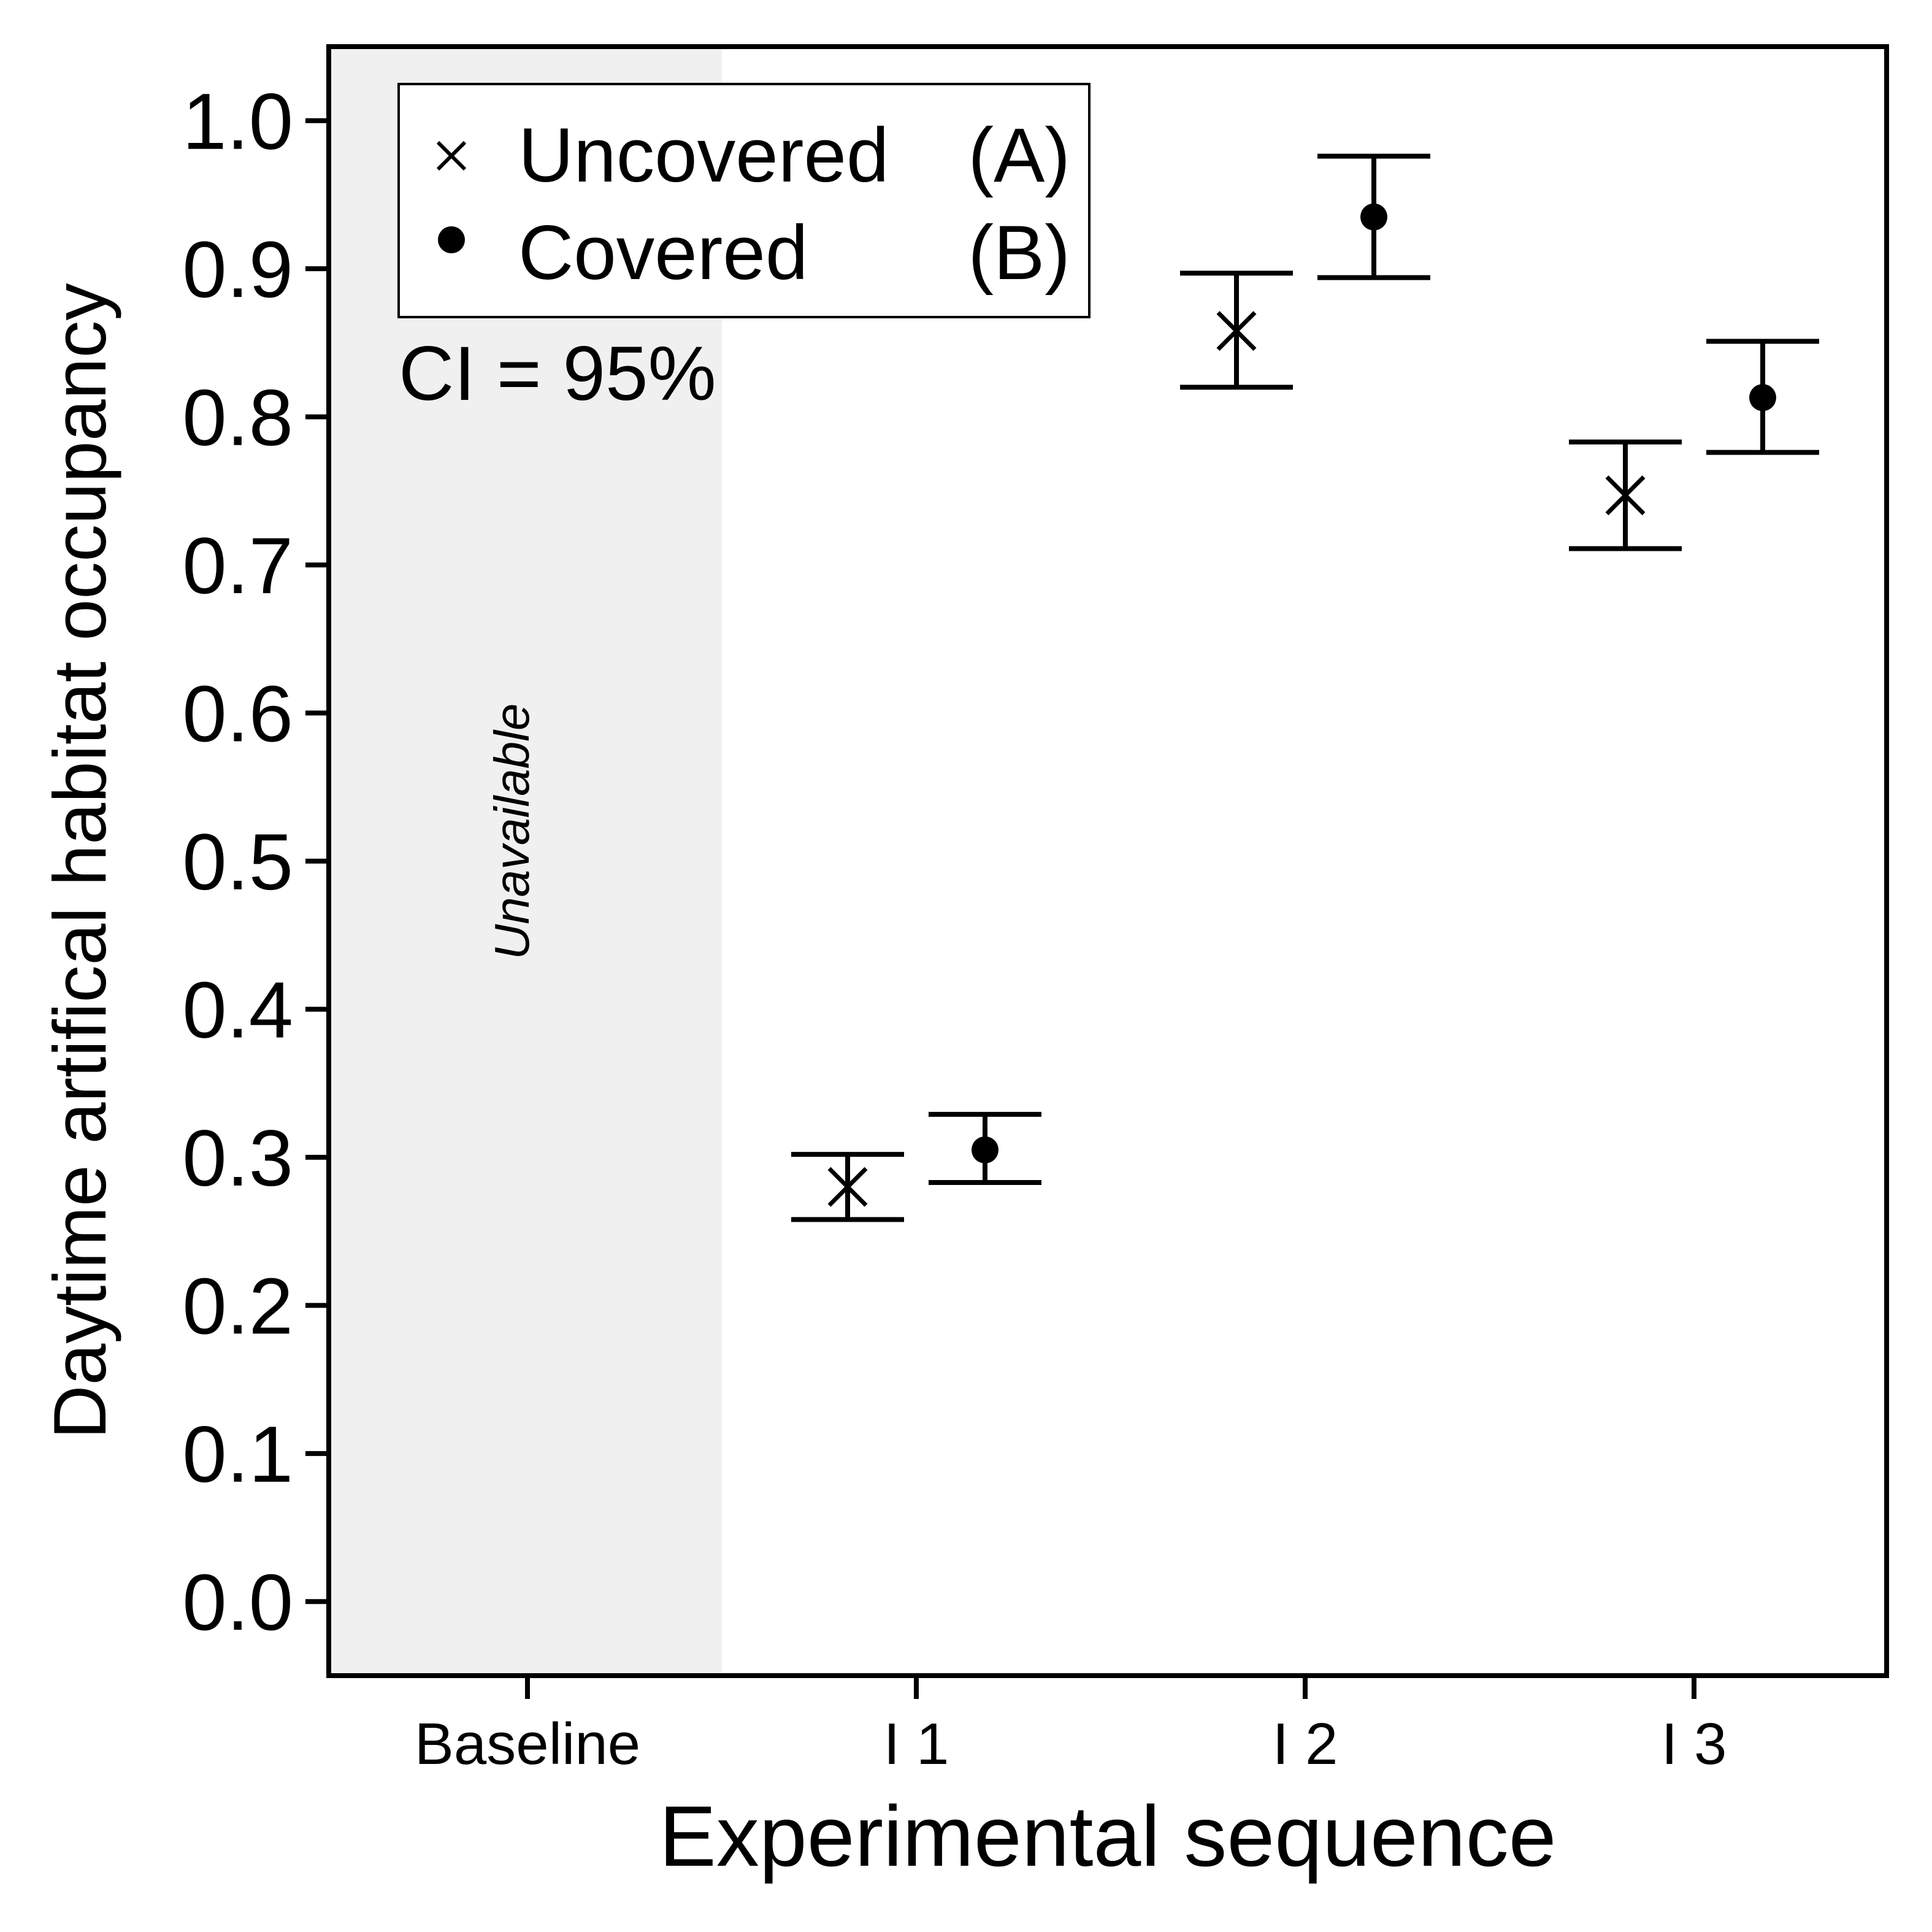 The height and width of the screenshot is (1932, 1932). Describe the element at coordinates (703, 155) in the screenshot. I see `legend-label-uncovered: Uncovered` at that location.